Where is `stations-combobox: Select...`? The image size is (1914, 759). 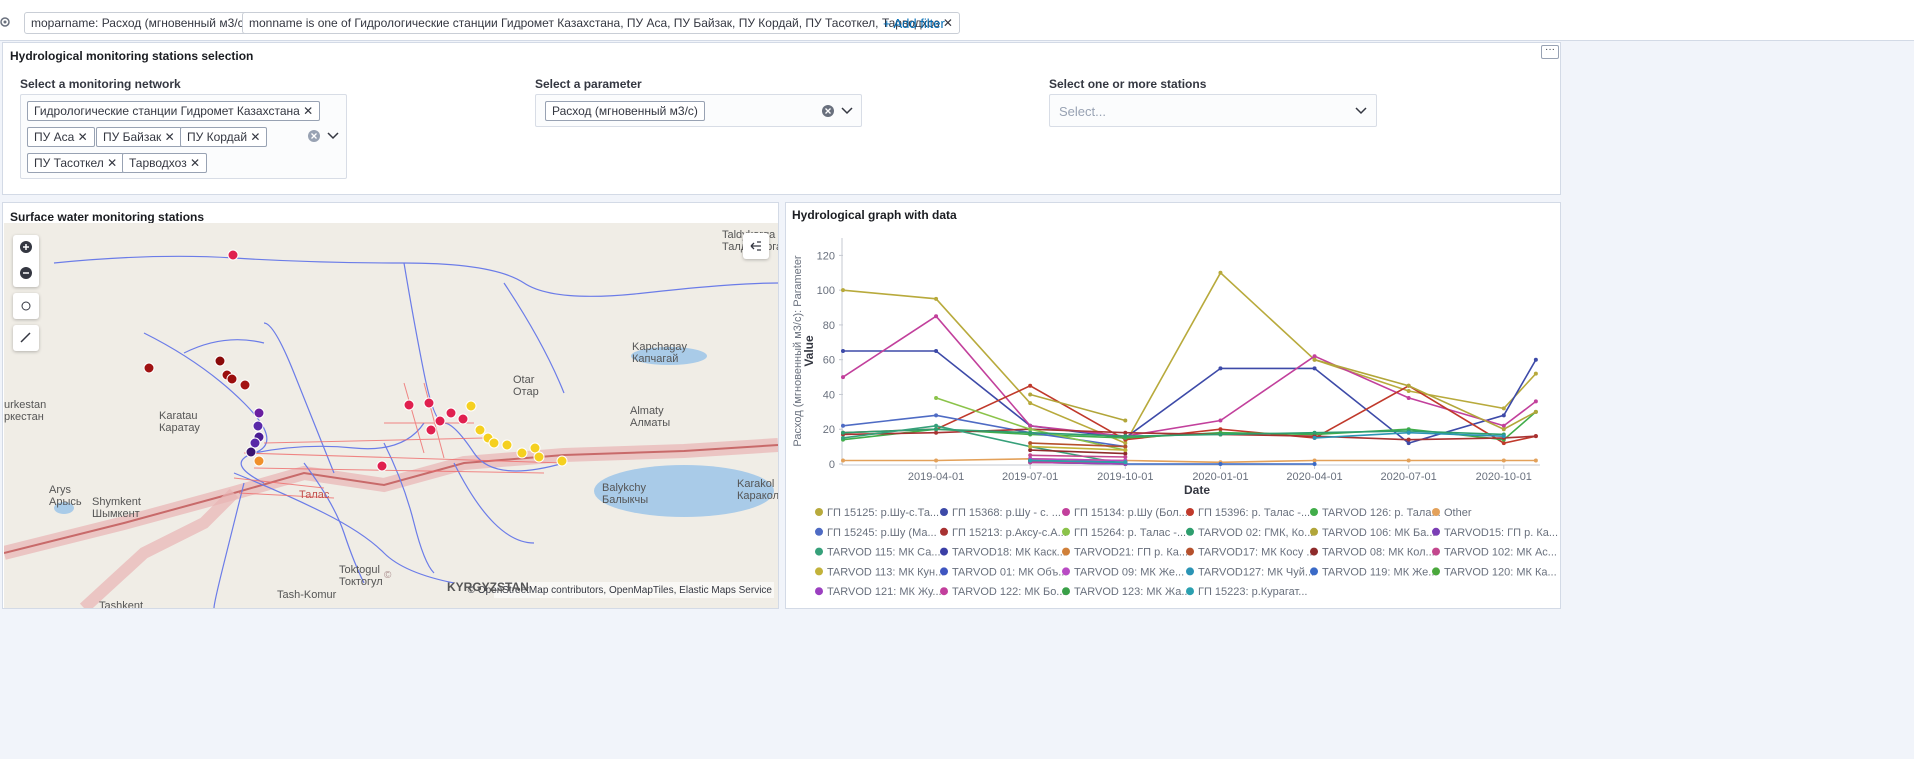 stations-combobox: Select... is located at coordinates (1213, 110).